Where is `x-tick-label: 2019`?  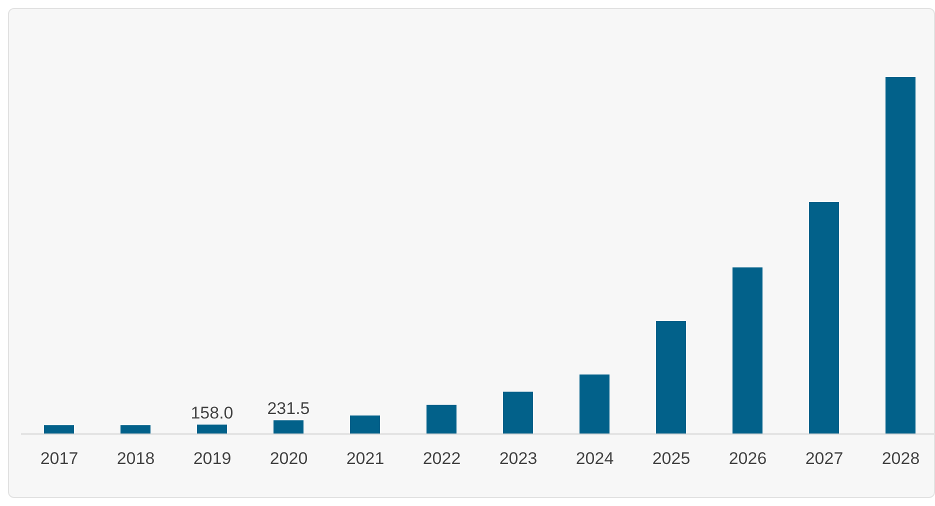 x-tick-label: 2019 is located at coordinates (212, 458).